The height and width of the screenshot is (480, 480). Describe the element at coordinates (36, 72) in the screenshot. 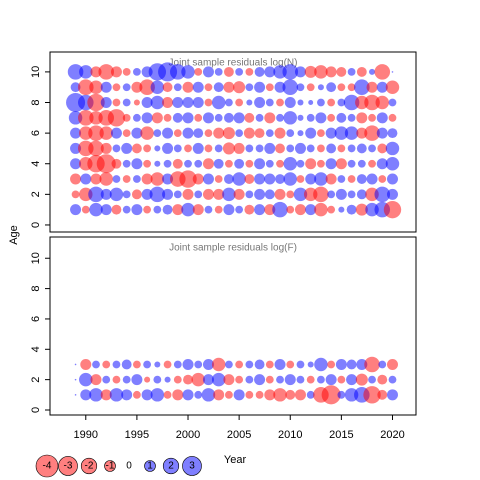

I see `y-tick-label: 10` at that location.